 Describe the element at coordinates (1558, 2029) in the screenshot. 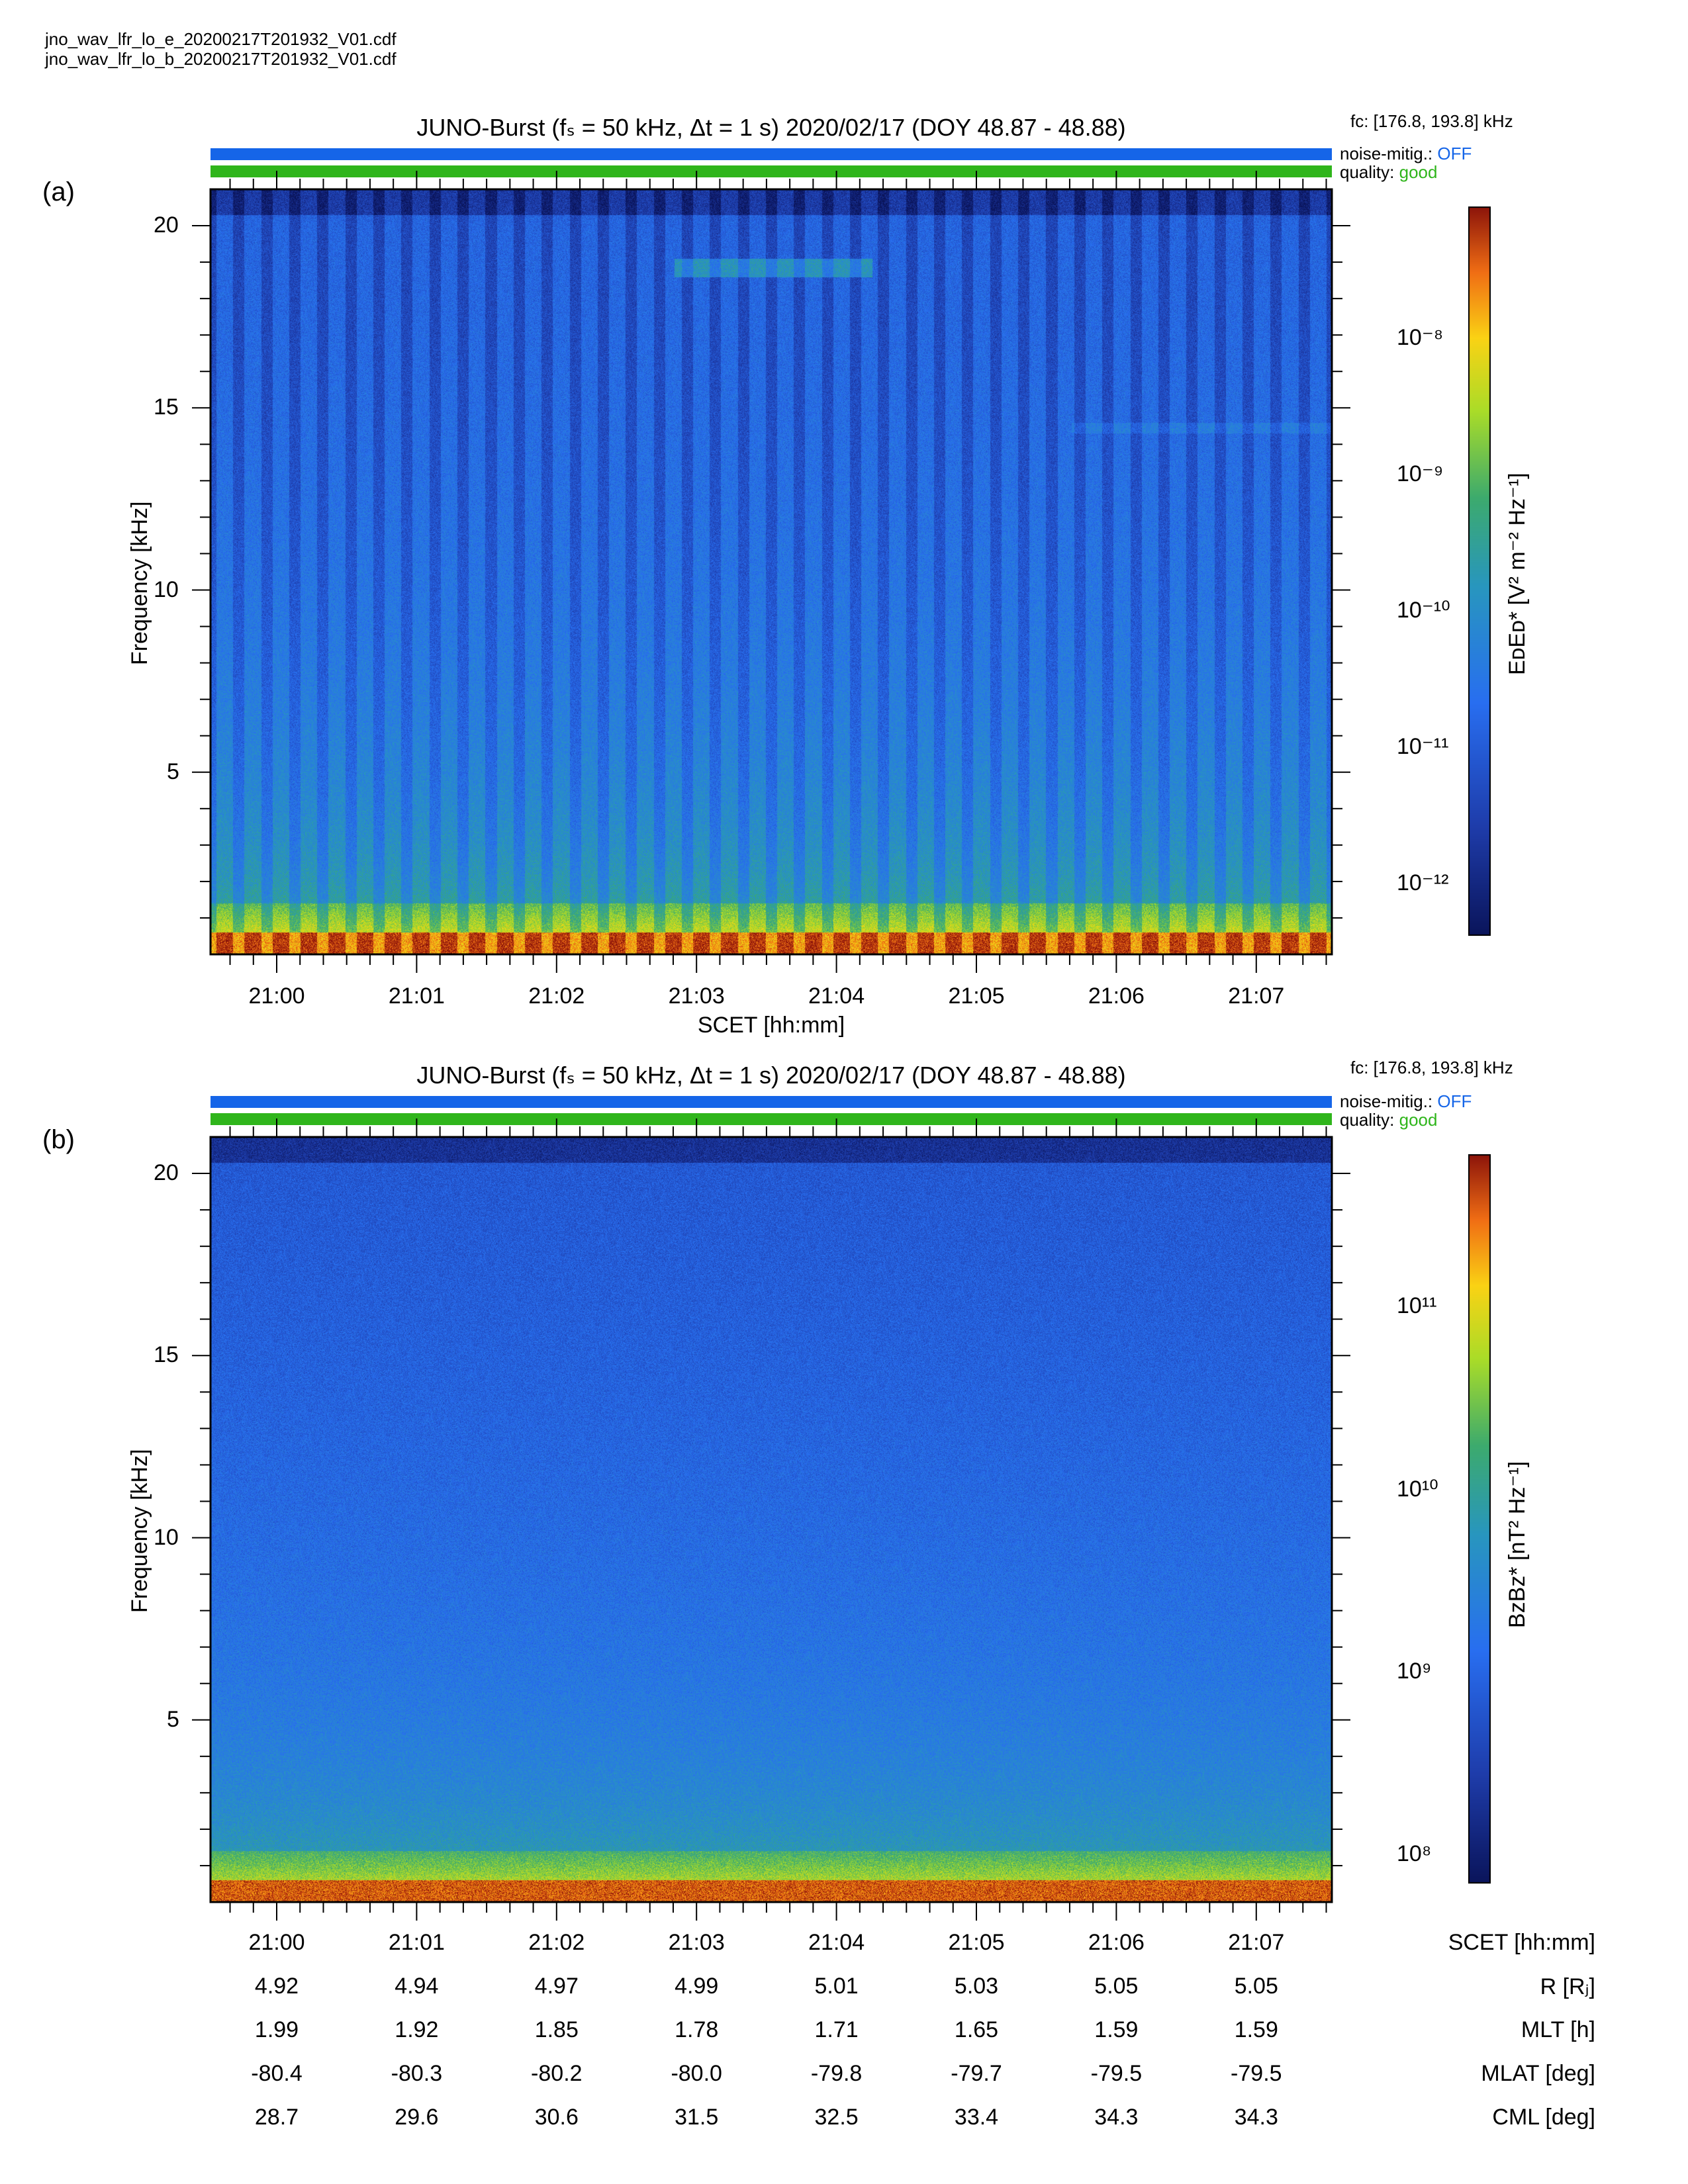

I see `ephemeris-row-label: MLT [h]` at that location.